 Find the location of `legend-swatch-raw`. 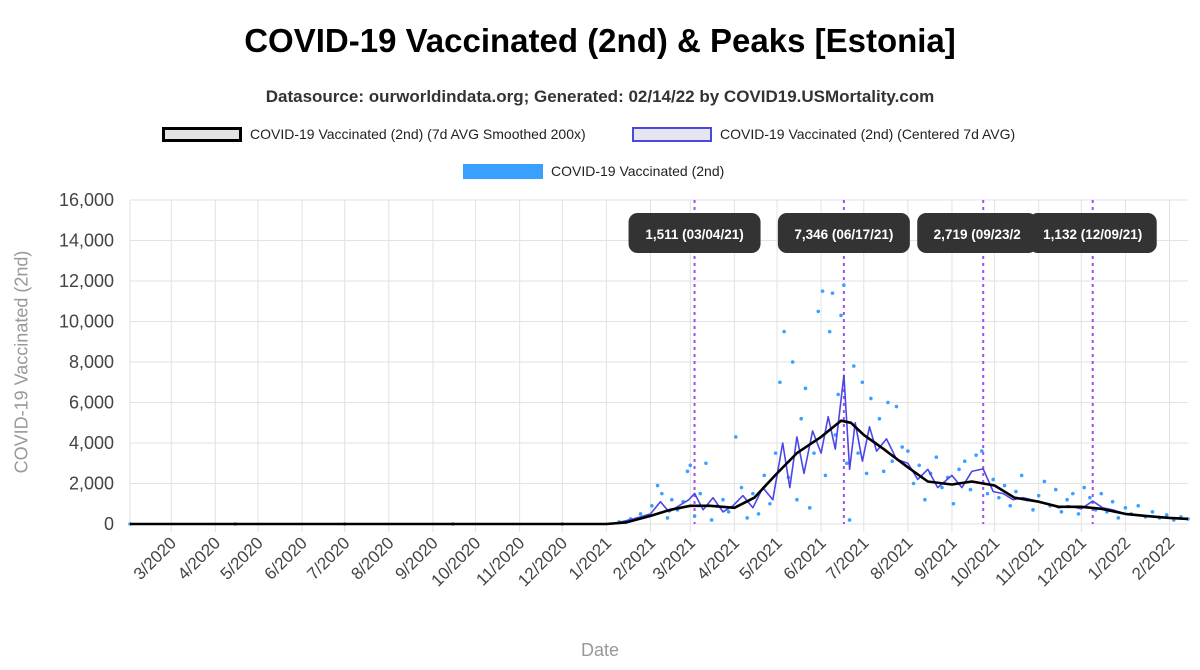

legend-swatch-raw is located at coordinates (503, 171).